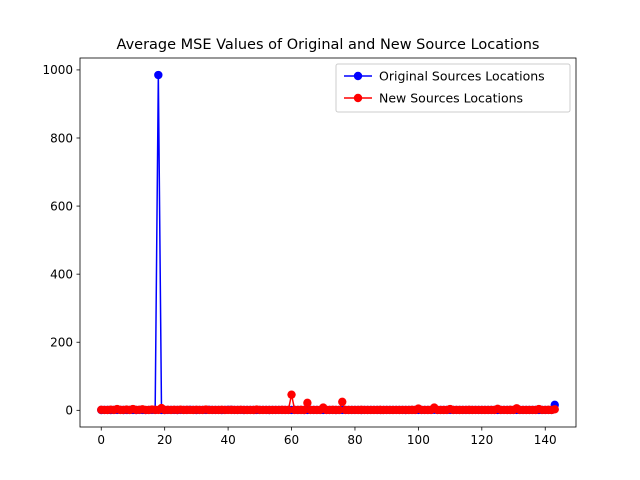 The width and height of the screenshot is (640, 480). I want to click on y-tick-label-200: 200, so click(61, 343).